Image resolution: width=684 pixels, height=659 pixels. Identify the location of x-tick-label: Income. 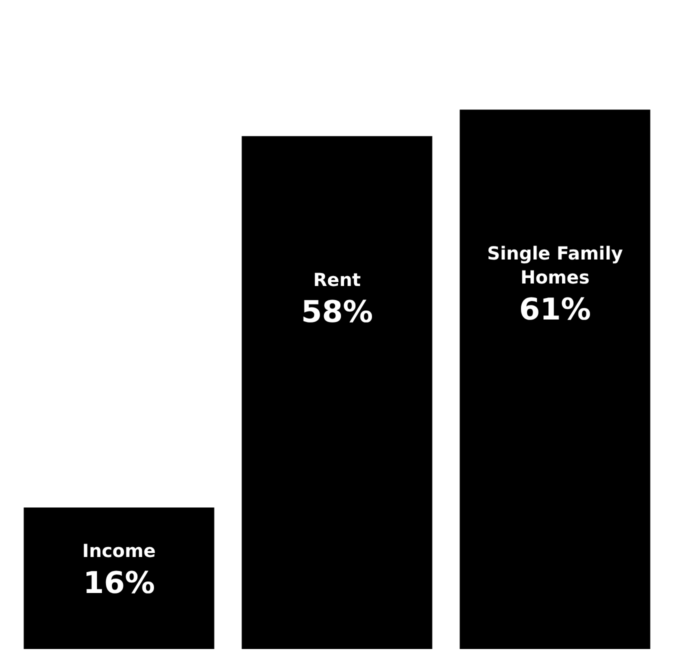
(119, 551).